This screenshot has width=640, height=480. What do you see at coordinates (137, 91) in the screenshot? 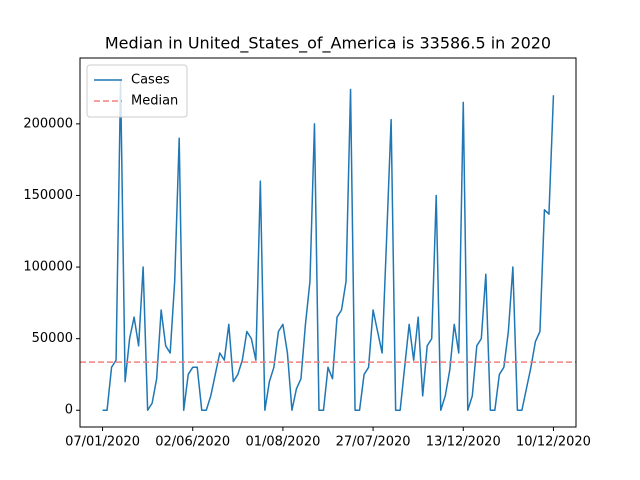
I see `legend-box` at bounding box center [137, 91].